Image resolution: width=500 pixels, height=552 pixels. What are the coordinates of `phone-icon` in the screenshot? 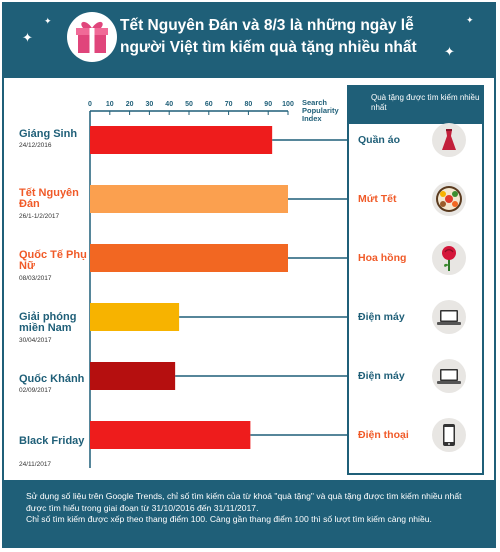 It's located at (449, 435).